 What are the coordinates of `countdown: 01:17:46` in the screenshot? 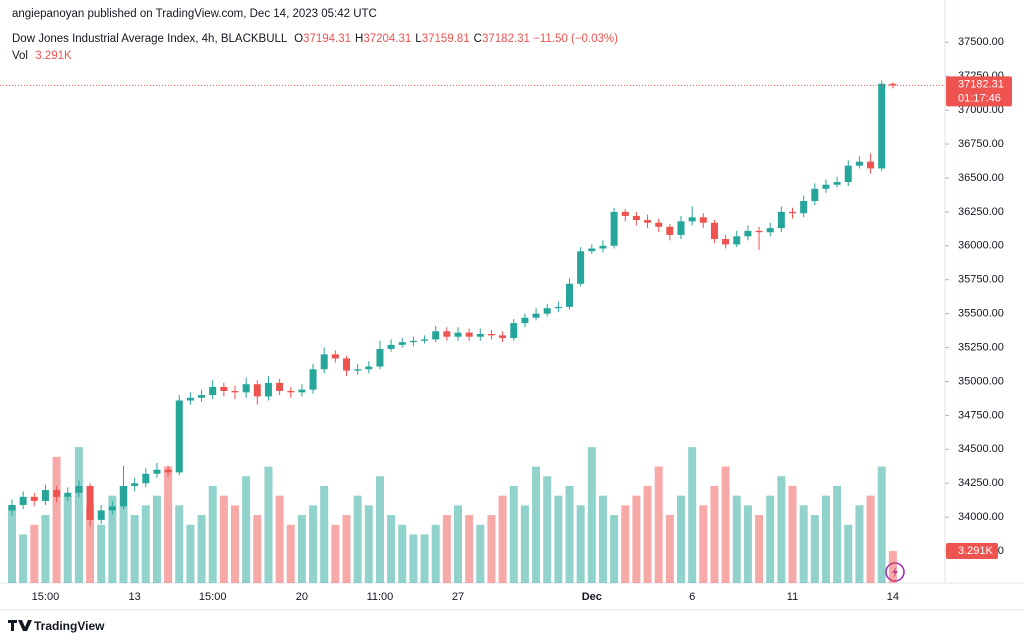 It's located at (979, 98).